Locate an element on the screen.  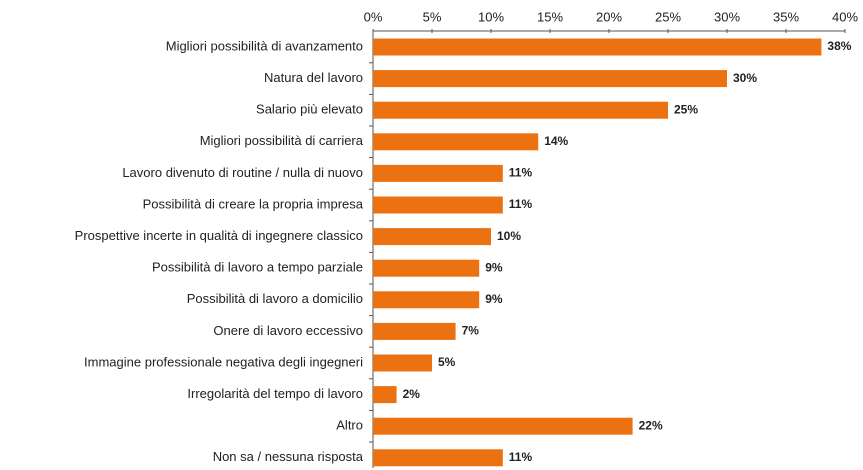
y-tick-label: Migliori possibilità di carriera is located at coordinates (282, 140).